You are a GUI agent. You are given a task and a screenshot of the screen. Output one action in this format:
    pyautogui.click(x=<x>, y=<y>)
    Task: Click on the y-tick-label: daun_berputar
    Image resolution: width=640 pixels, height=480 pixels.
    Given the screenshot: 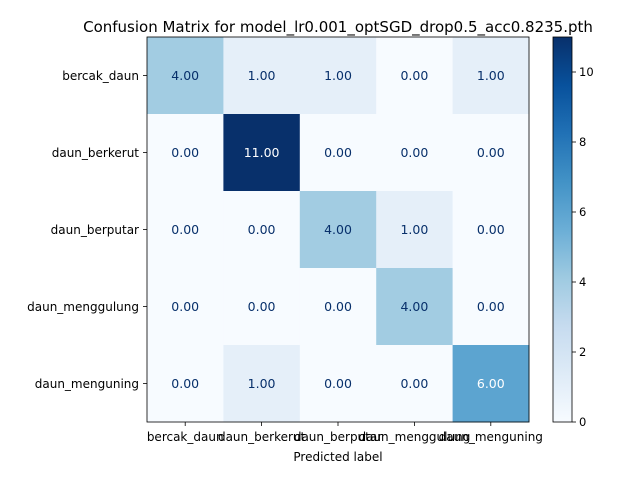 What is the action you would take?
    pyautogui.click(x=95, y=230)
    